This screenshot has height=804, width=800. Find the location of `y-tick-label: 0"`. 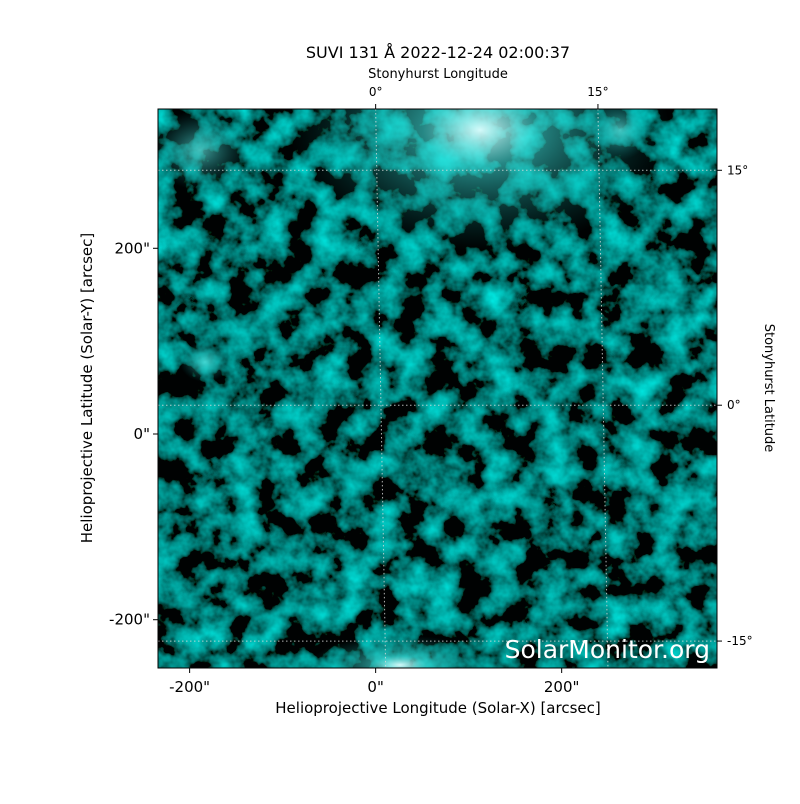

y-tick-label: 0" is located at coordinates (142, 434).